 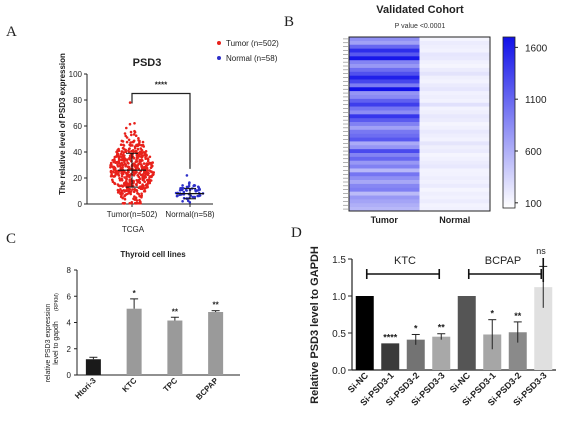 What do you see at coordinates (80, 204) in the screenshot?
I see `panel-a-ytick-label: 0` at bounding box center [80, 204].